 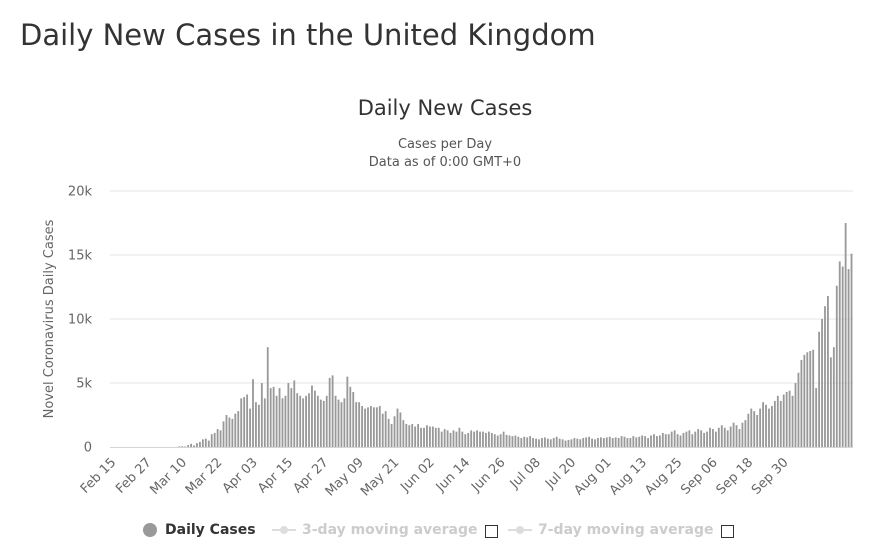 What do you see at coordinates (199, 530) in the screenshot?
I see `legend-item-daily-cases: Daily Cases` at bounding box center [199, 530].